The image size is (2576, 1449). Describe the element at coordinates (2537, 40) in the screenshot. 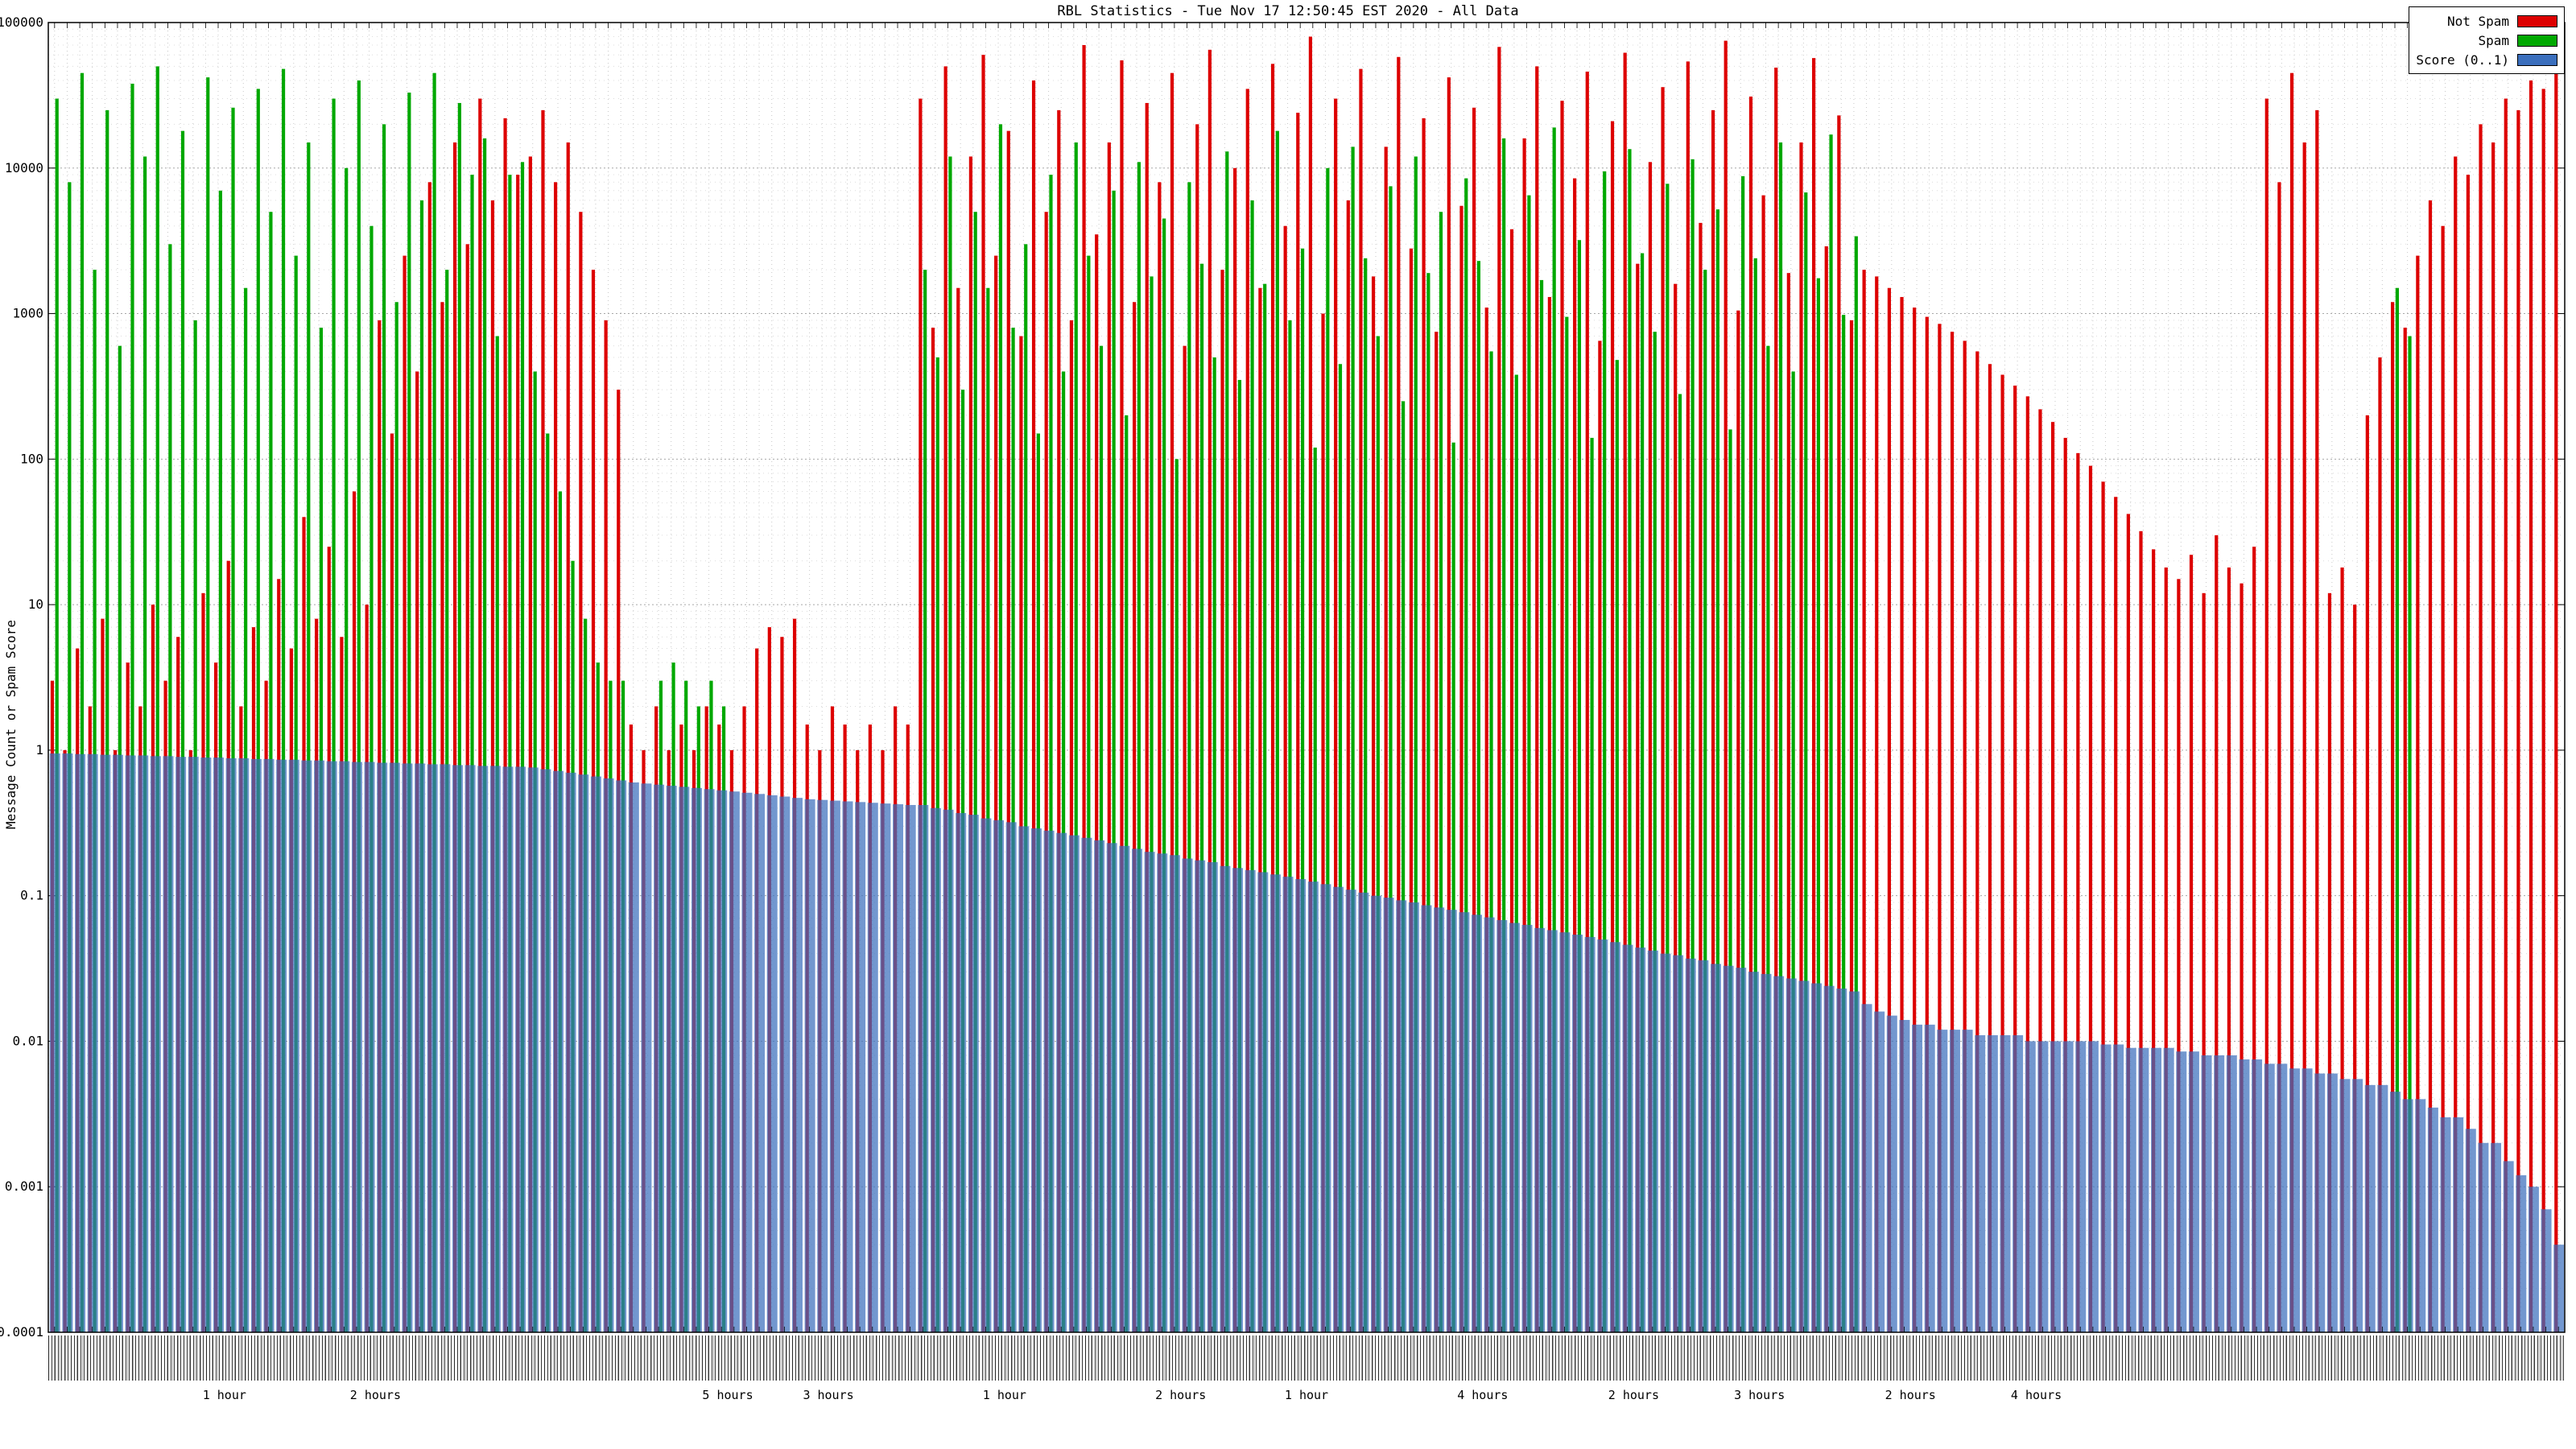

I see `legend-swatch-spam` at that location.